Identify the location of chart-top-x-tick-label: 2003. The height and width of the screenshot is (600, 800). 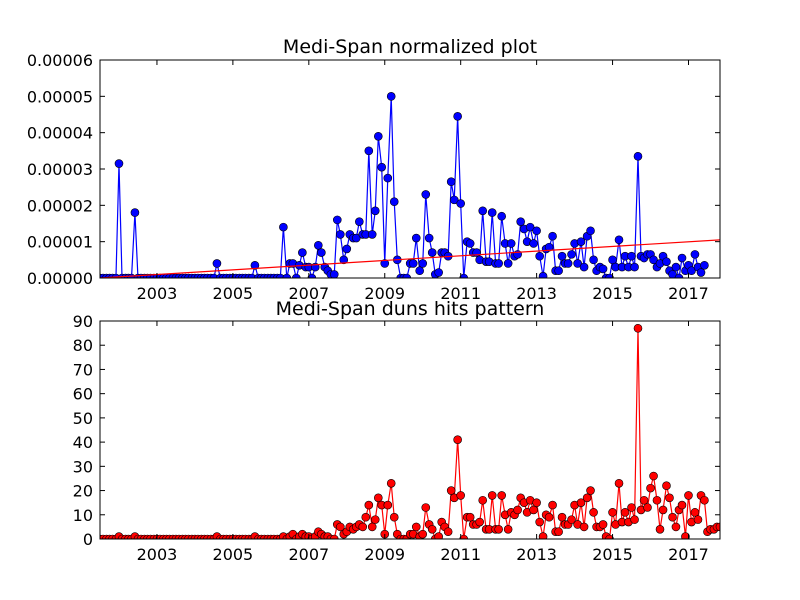
(157, 293).